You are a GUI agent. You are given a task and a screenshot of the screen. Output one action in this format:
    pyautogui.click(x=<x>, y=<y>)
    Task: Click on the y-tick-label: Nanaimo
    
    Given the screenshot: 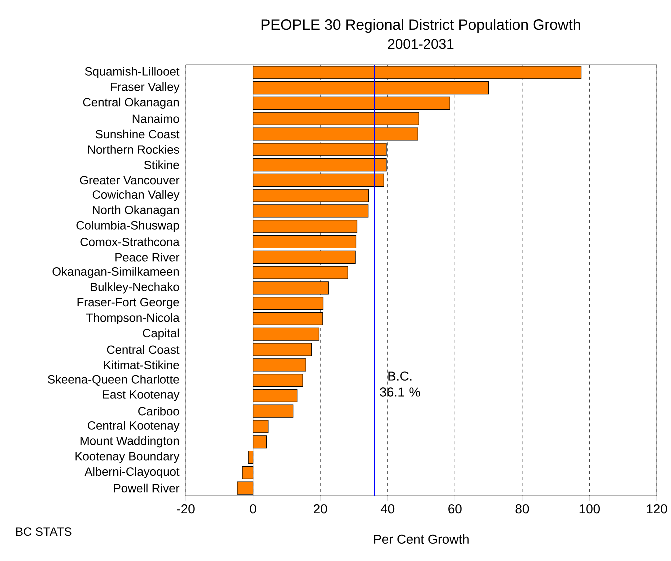 What is the action you would take?
    pyautogui.click(x=156, y=119)
    